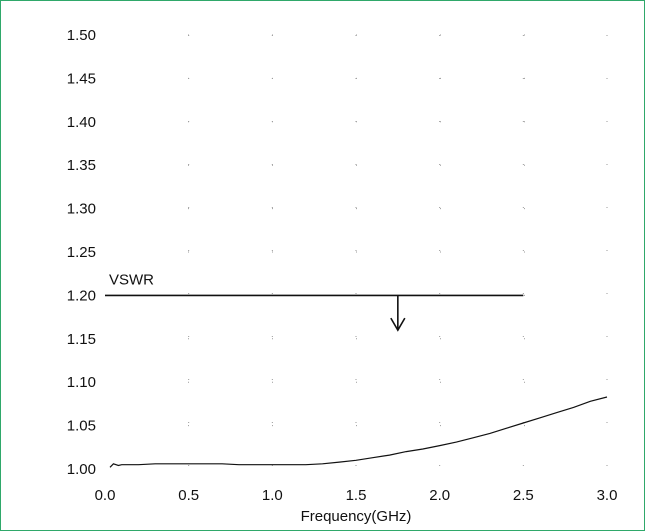 The width and height of the screenshot is (645, 531). I want to click on y-tick-label: 1.15, so click(81, 339).